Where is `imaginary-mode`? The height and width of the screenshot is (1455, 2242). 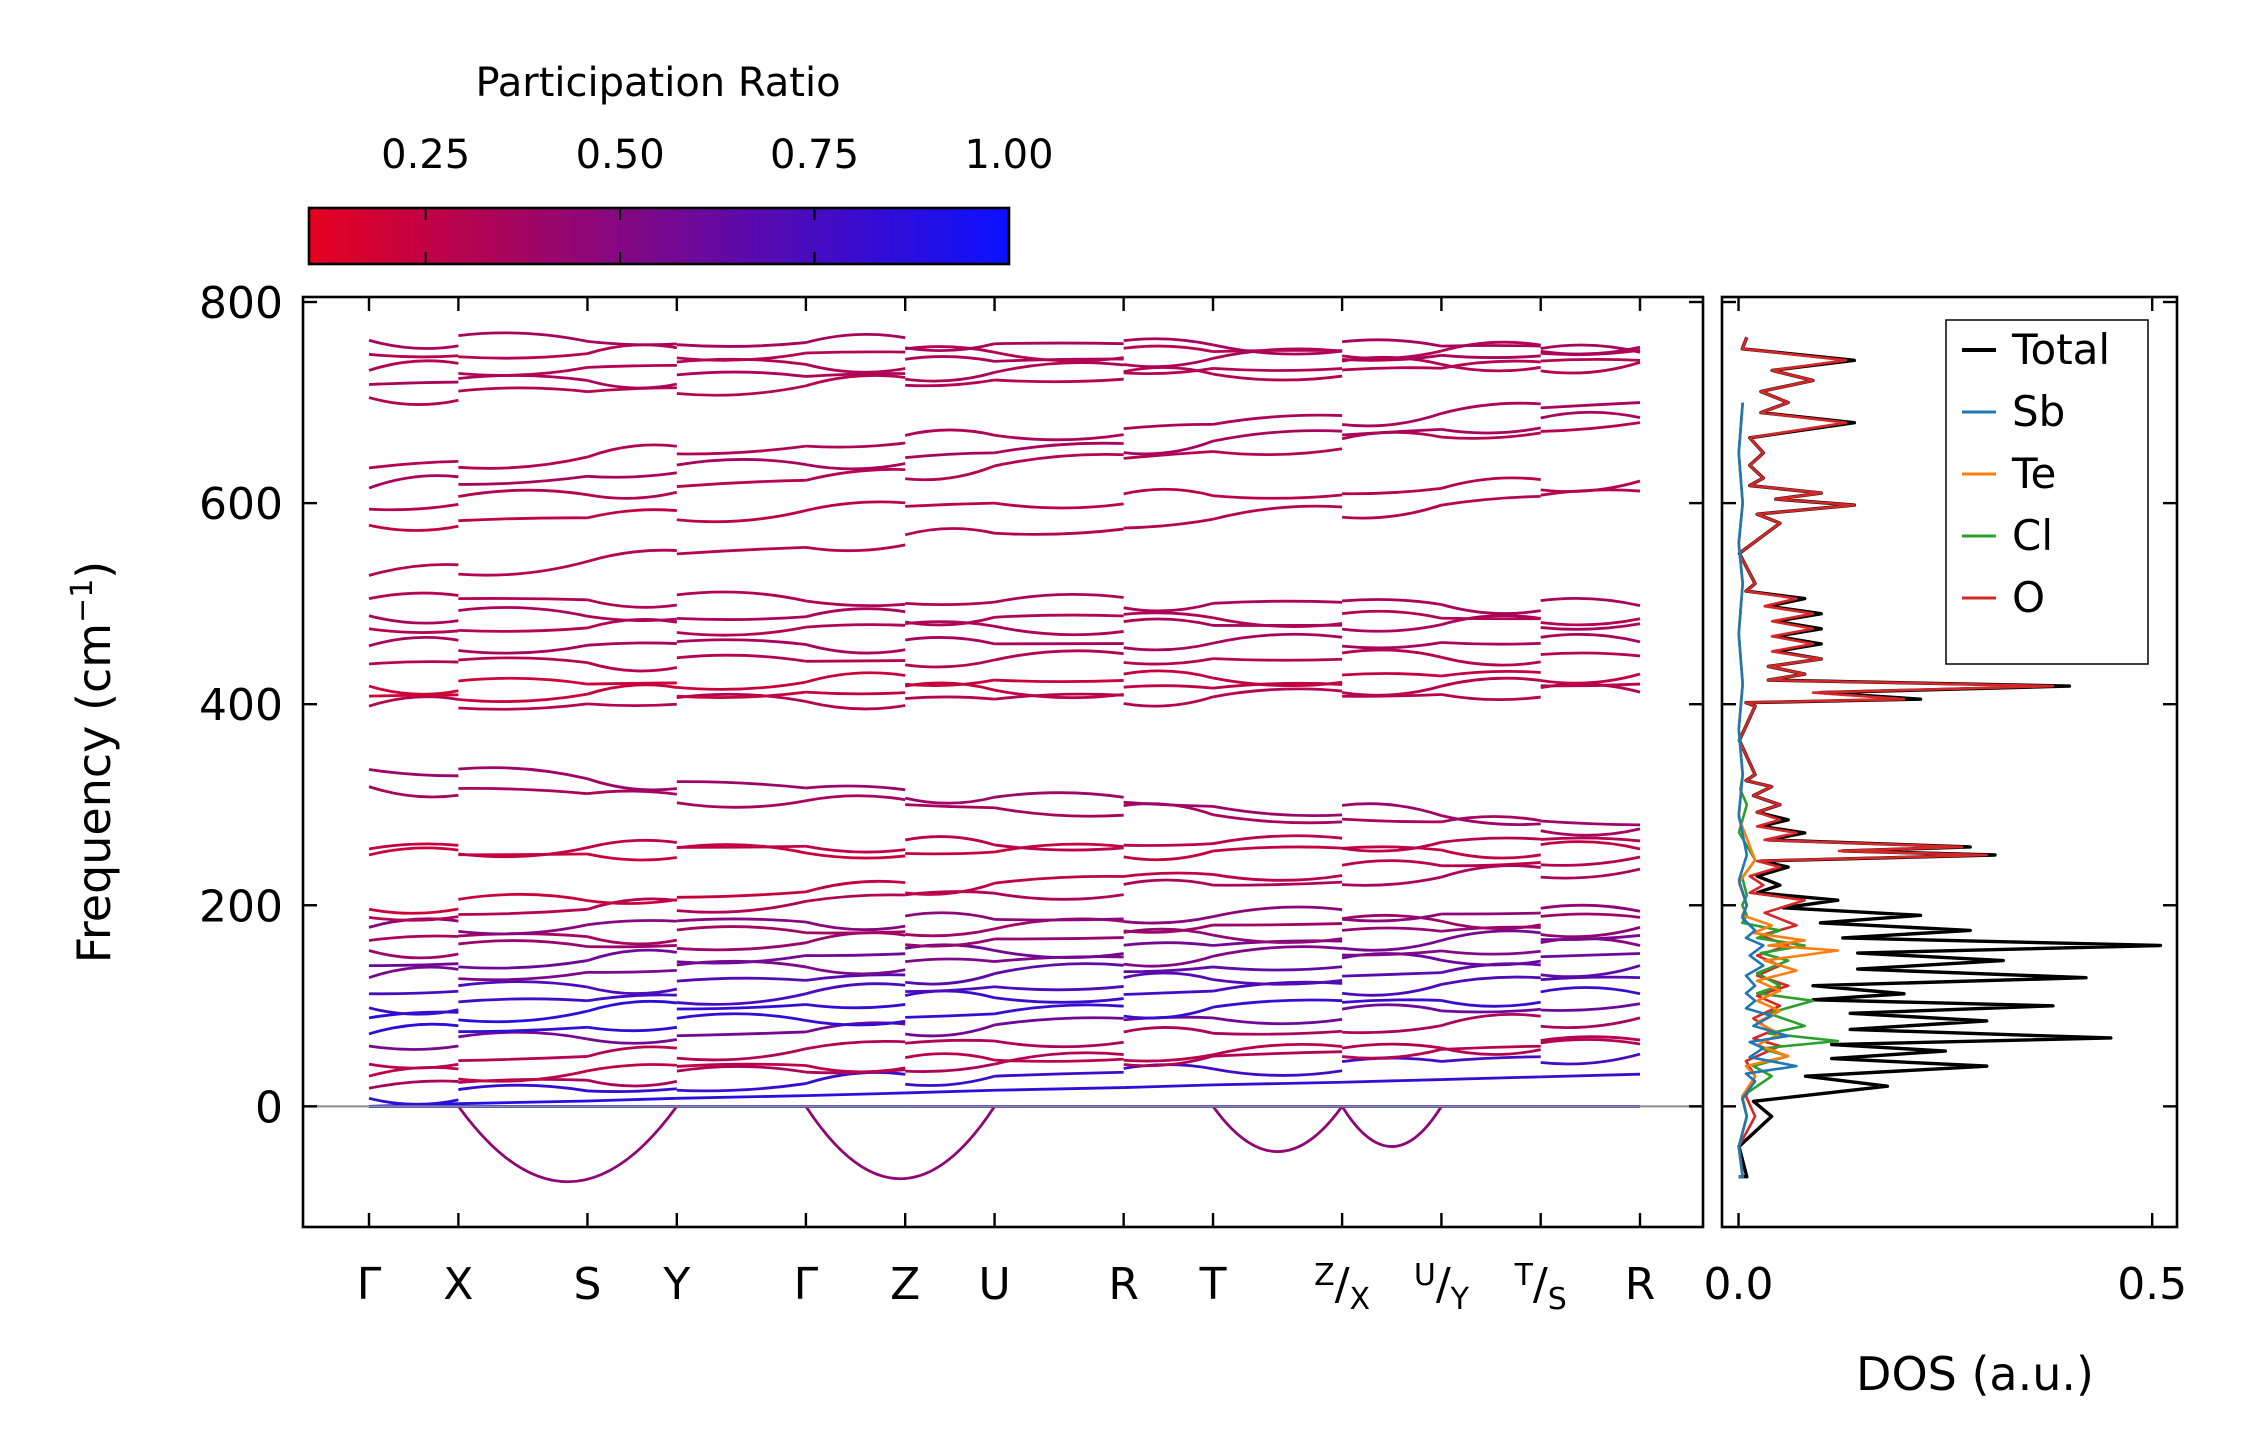 imaginary-mode is located at coordinates (900, 1143).